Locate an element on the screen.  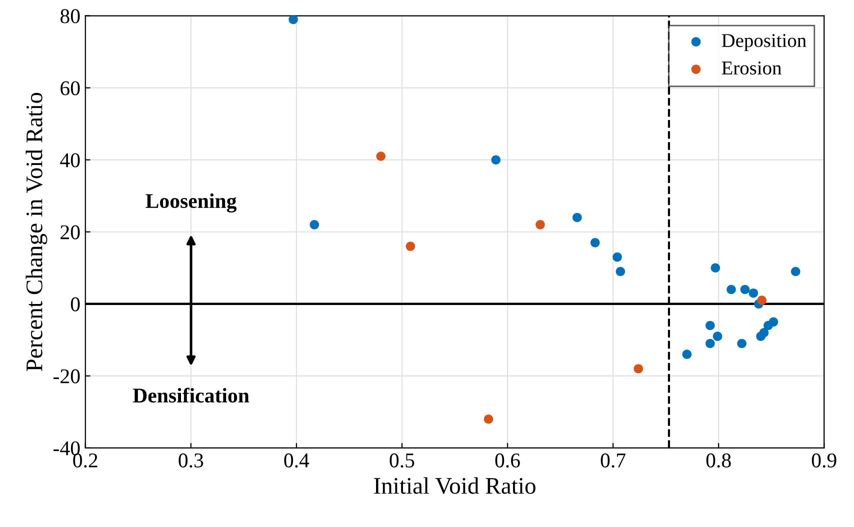
annotation: Loosening is located at coordinates (191, 202).